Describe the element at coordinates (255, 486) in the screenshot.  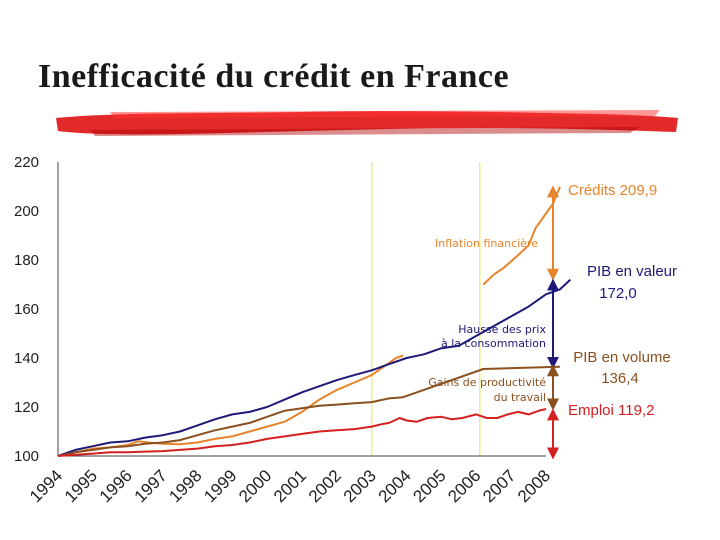
I see `x-tick-label: 2000` at that location.